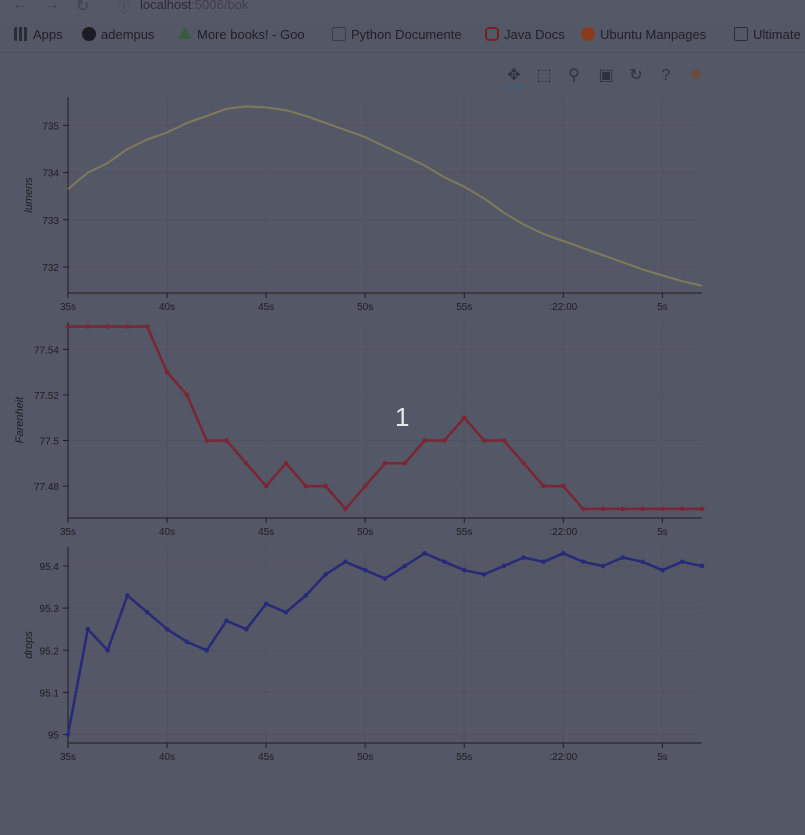  Describe the element at coordinates (402, 417) in the screenshot. I see `overlay-number: 1` at that location.